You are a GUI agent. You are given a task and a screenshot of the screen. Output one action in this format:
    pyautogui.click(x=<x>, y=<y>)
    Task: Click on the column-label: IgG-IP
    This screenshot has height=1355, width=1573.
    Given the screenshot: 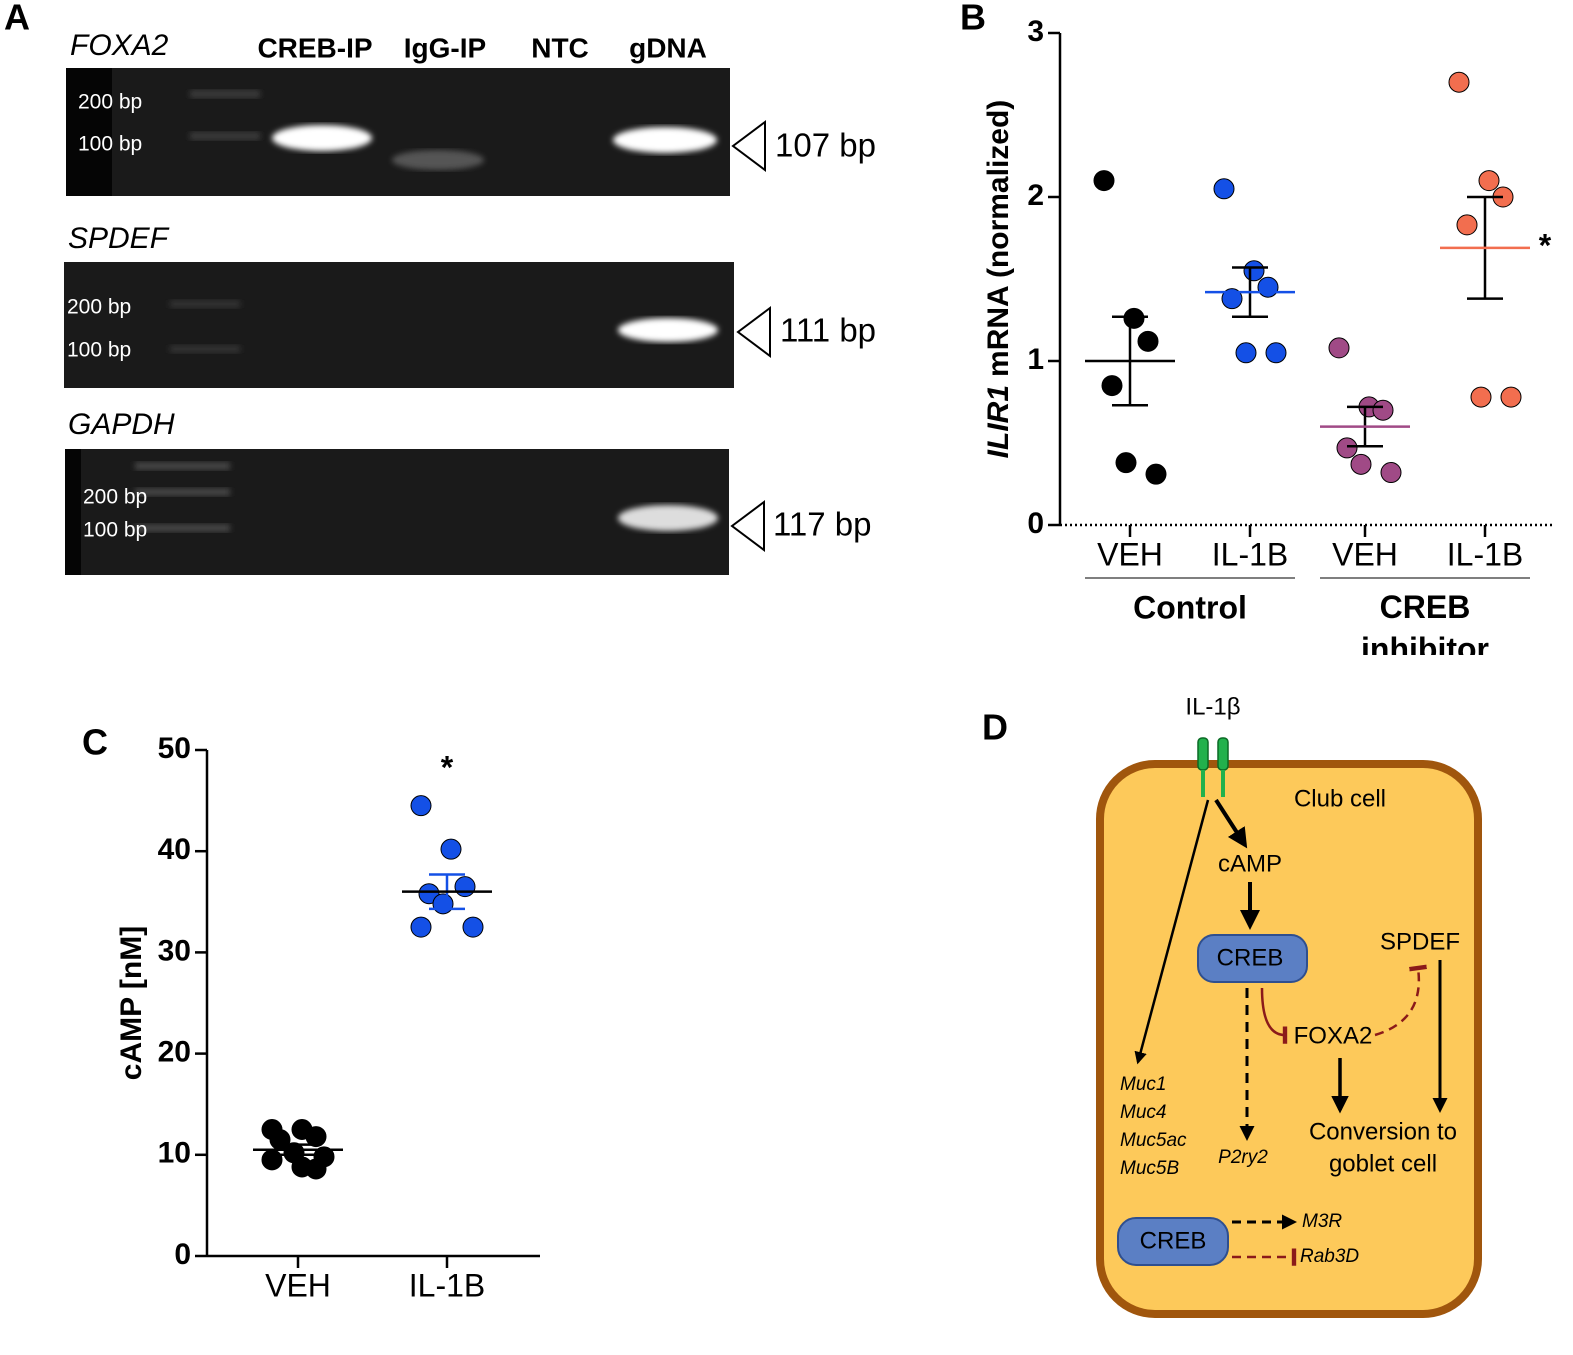 What is the action you would take?
    pyautogui.click(x=445, y=47)
    